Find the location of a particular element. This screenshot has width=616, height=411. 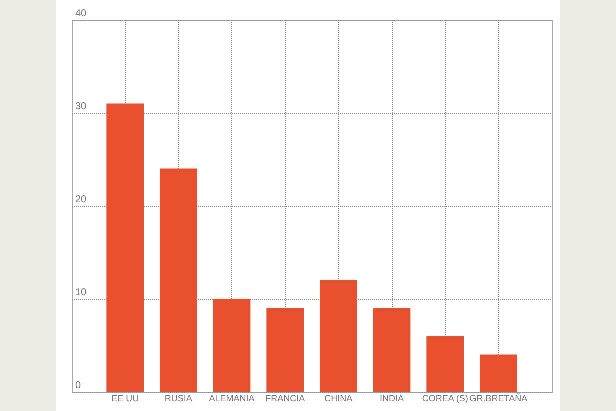

y-tick-label: 40 is located at coordinates (82, 14).